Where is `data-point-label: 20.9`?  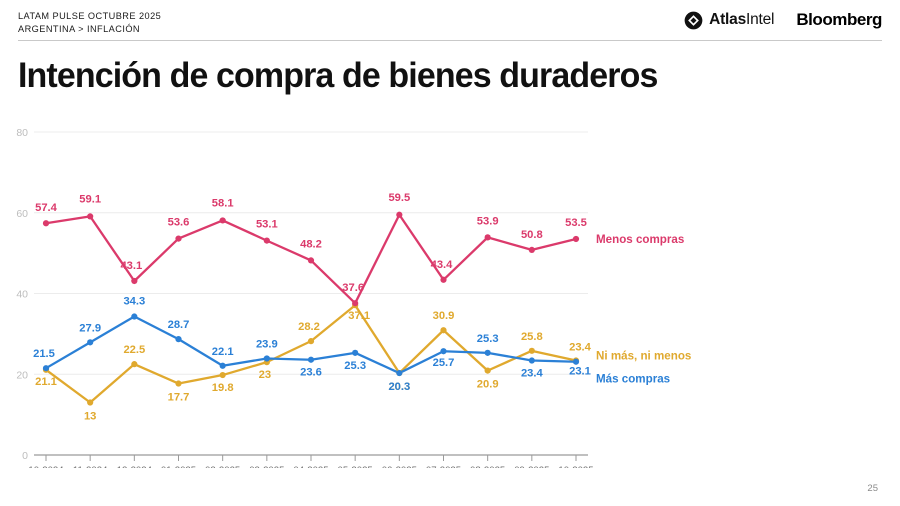
data-point-label: 20.9 is located at coordinates (488, 385).